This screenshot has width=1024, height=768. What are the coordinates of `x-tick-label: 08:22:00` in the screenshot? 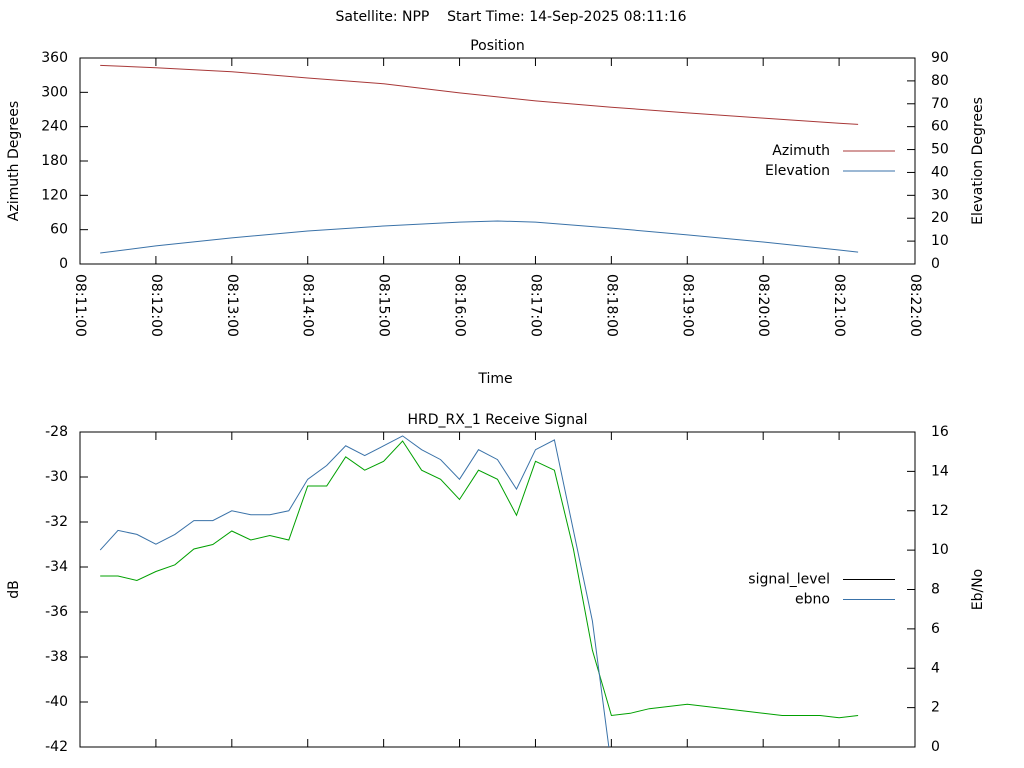 It's located at (915, 305).